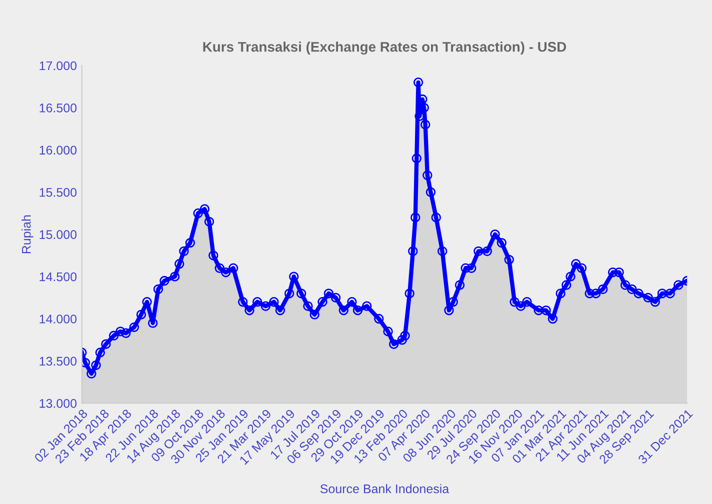 Image resolution: width=712 pixels, height=504 pixels. Describe the element at coordinates (385, 489) in the screenshot. I see `x-axis-title: Source Bank Indonesia` at that location.